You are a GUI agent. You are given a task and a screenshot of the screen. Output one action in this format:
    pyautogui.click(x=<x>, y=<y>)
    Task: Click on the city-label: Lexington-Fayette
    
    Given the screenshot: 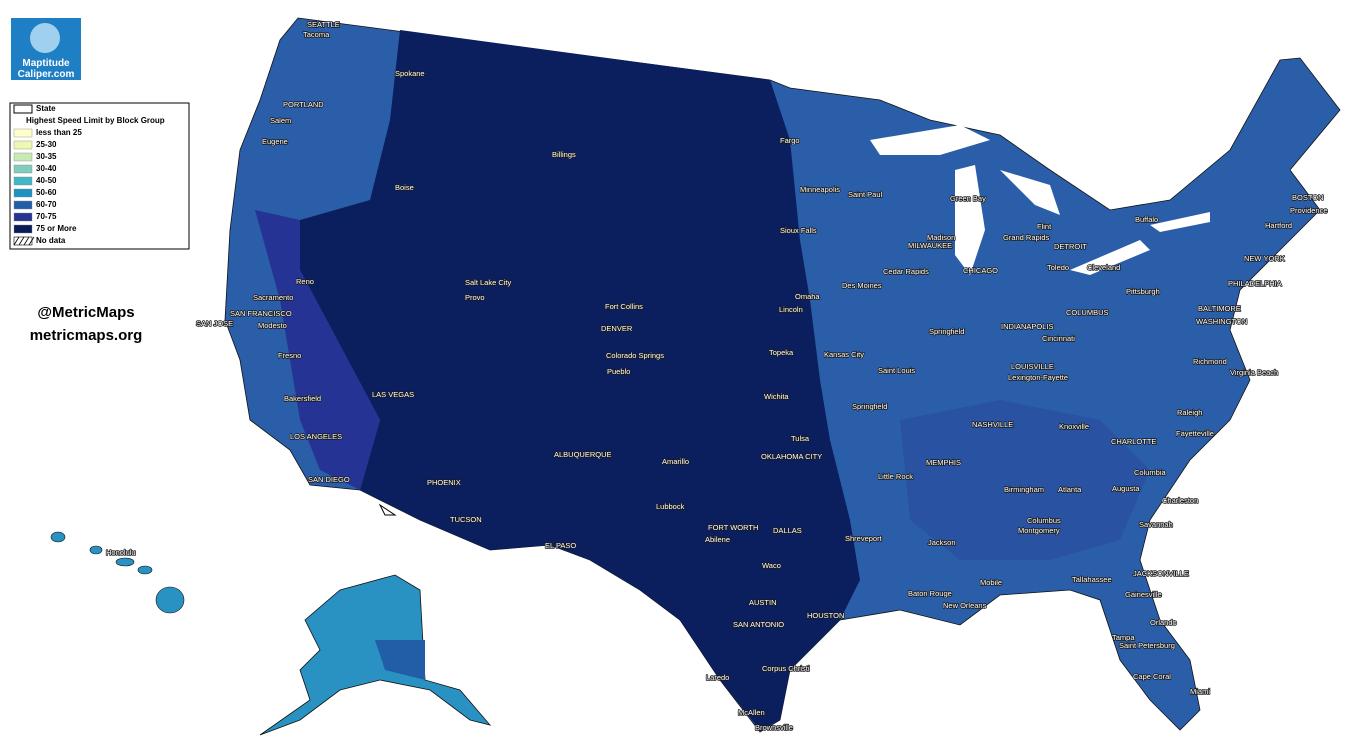 What is the action you would take?
    pyautogui.click(x=1038, y=377)
    